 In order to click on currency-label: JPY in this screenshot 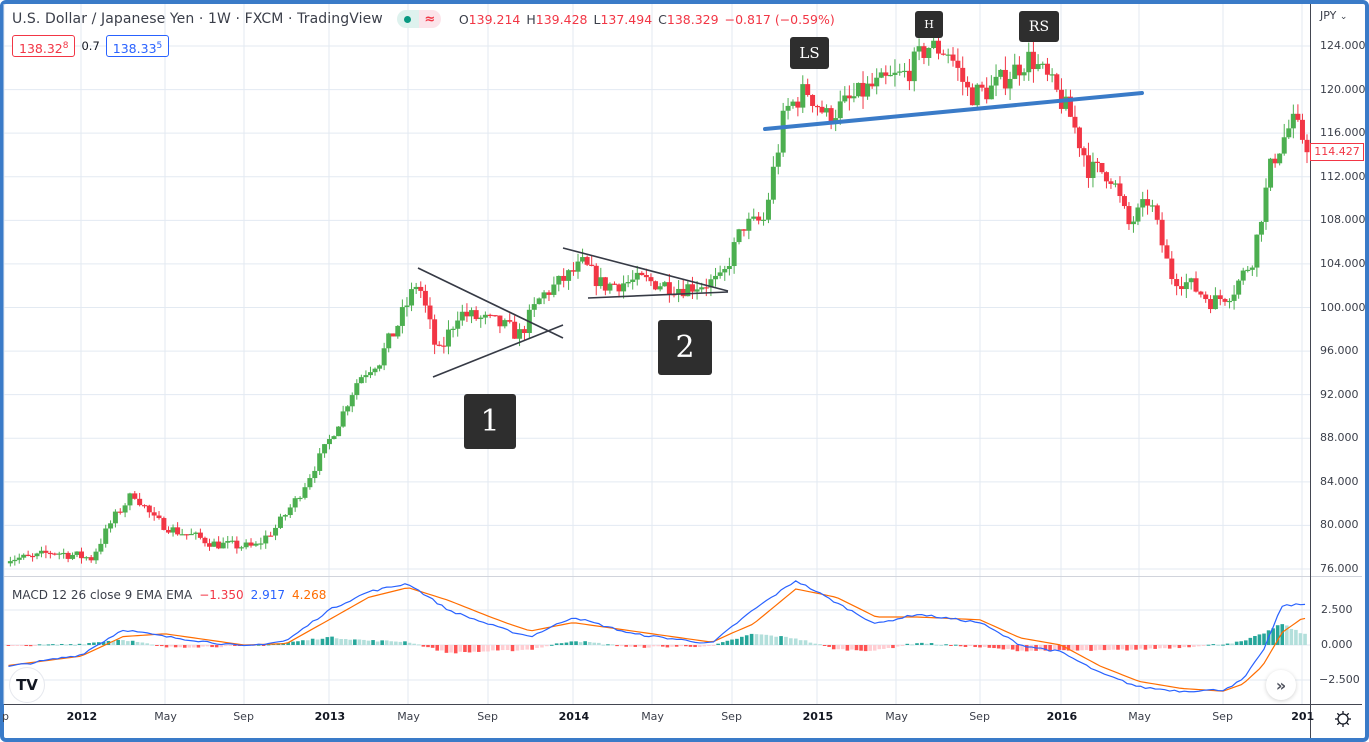, I will do `click(1328, 15)`.